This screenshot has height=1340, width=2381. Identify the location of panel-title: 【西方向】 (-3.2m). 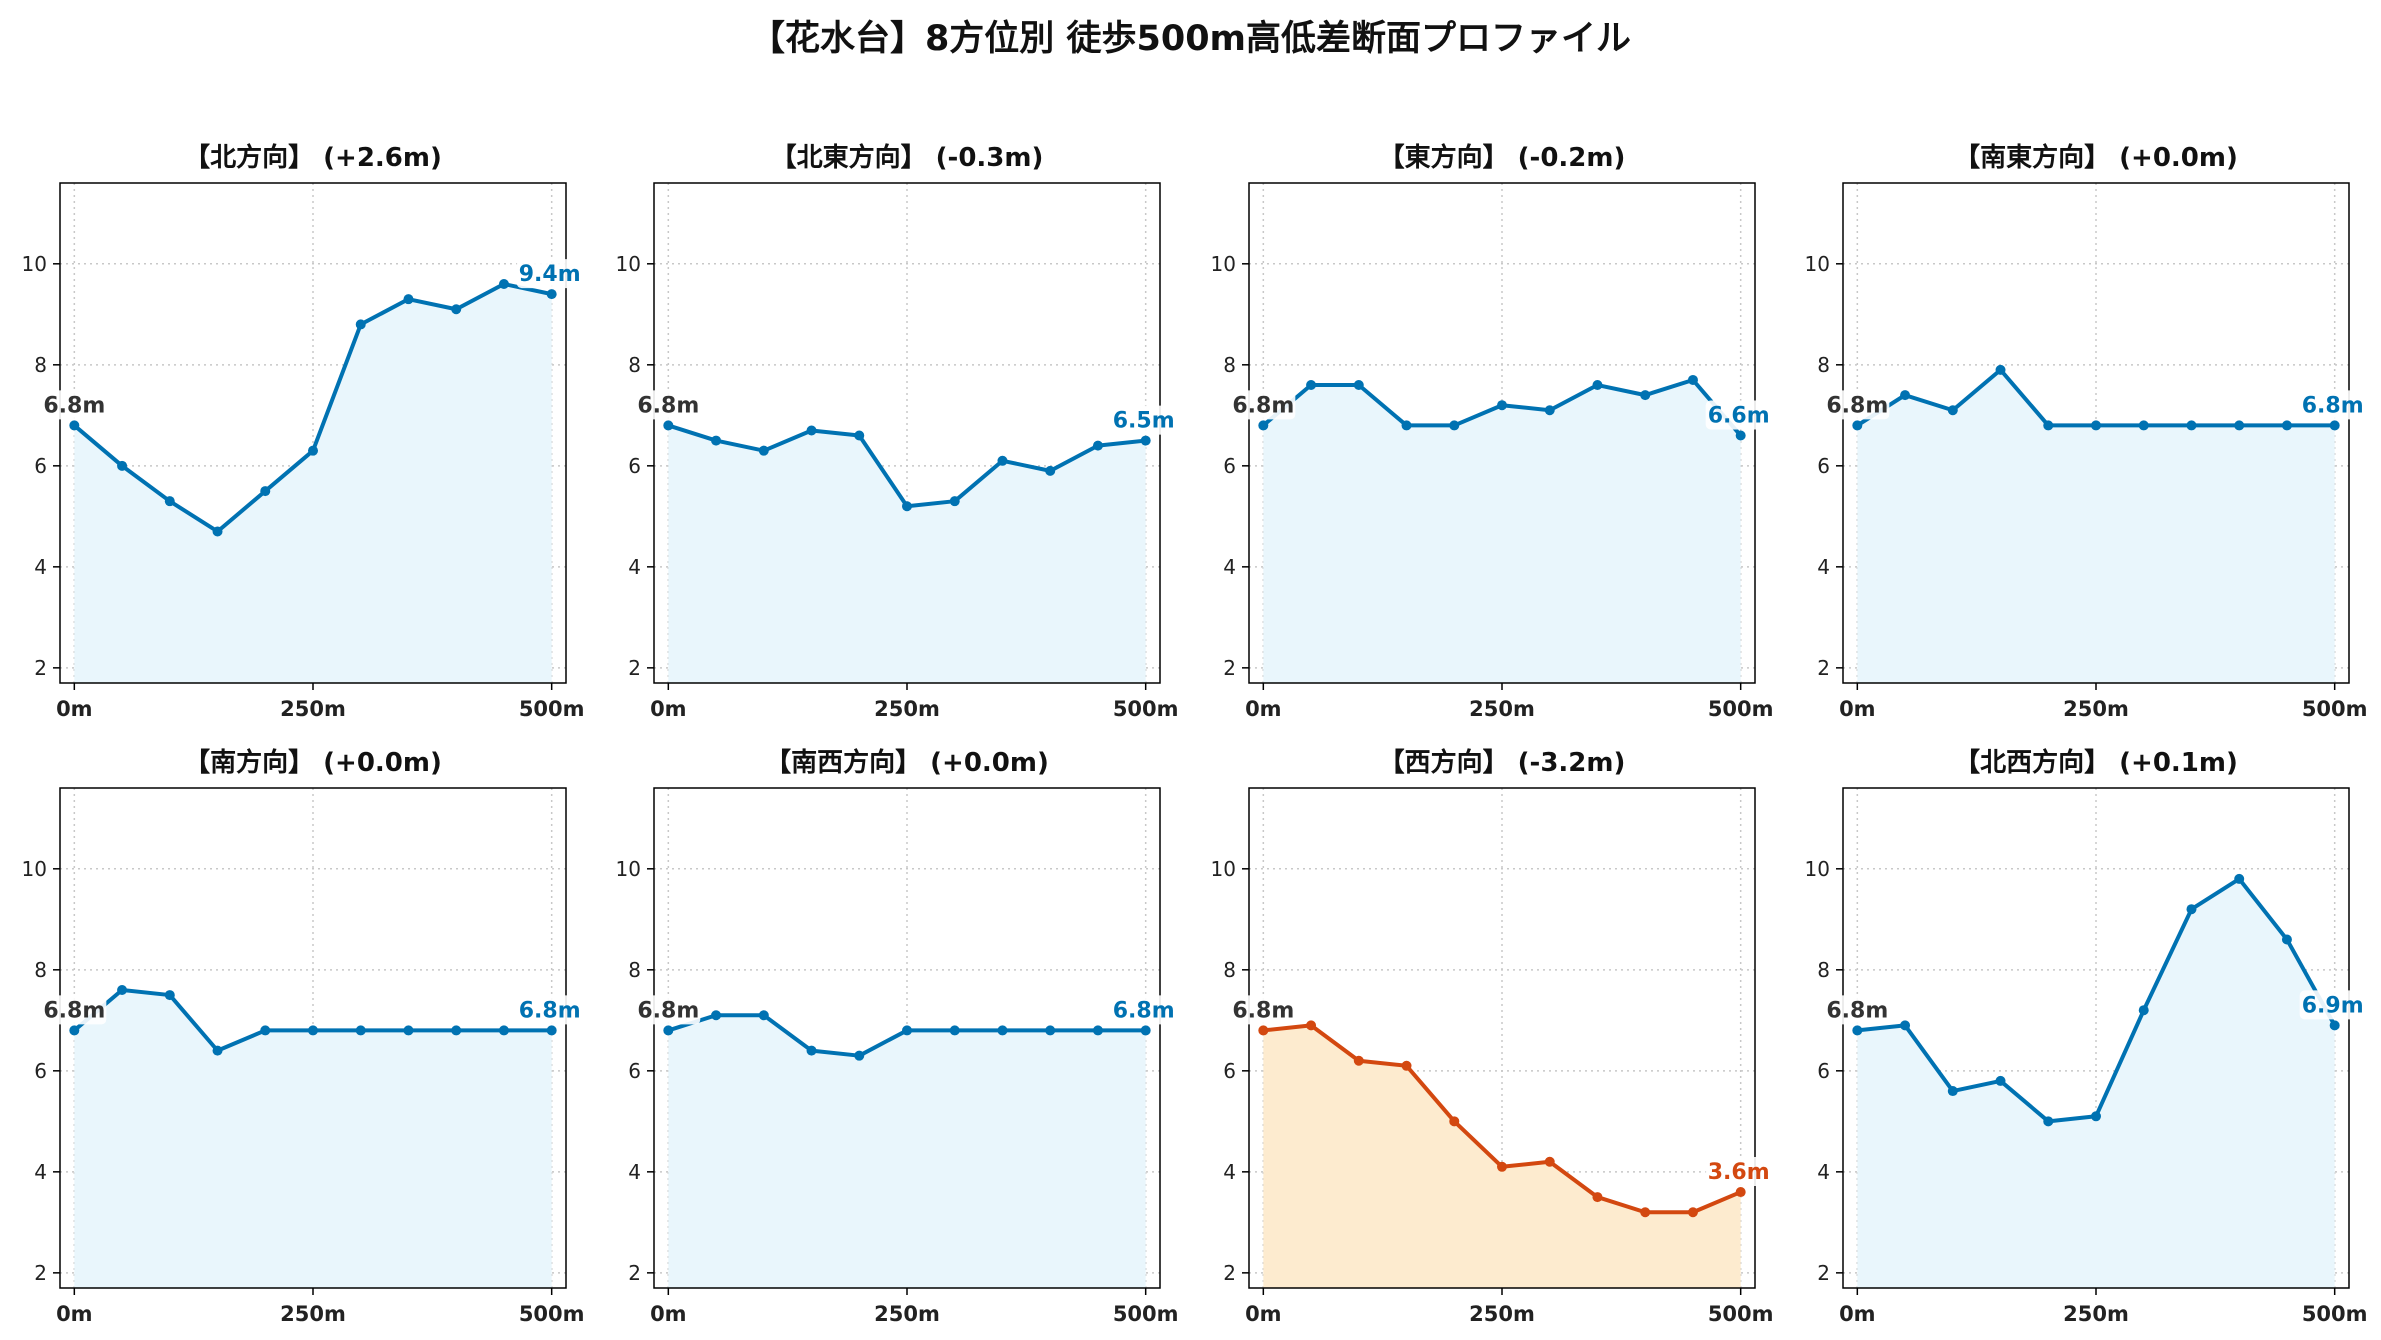
(1502, 762).